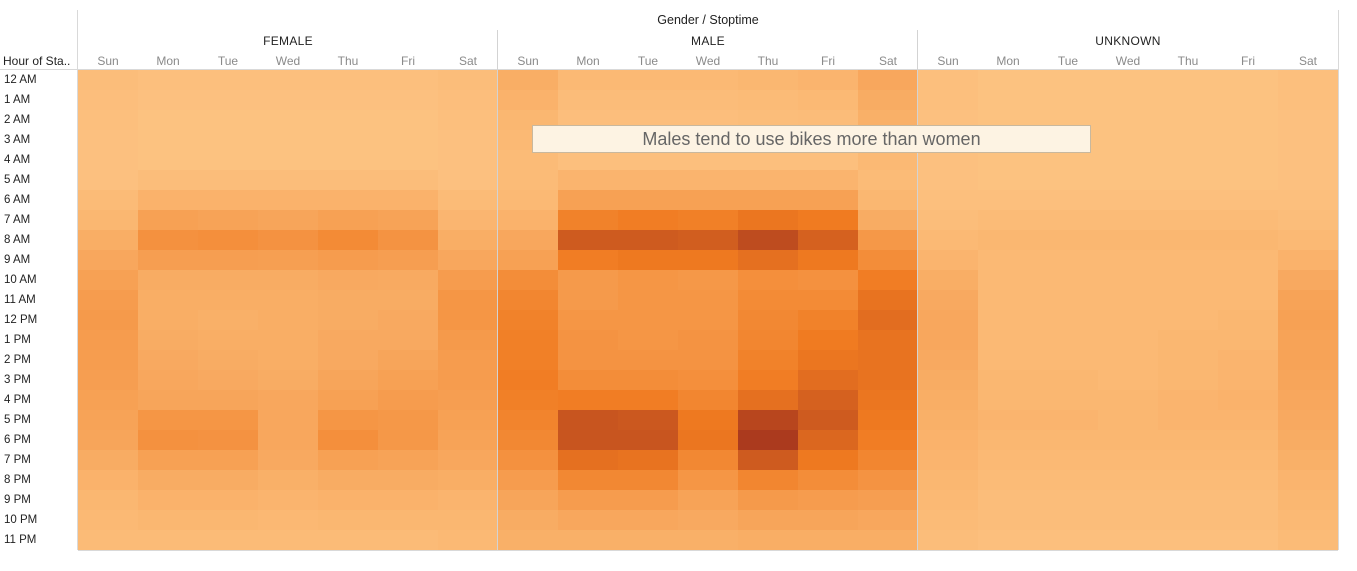 The width and height of the screenshot is (1357, 571). What do you see at coordinates (228, 61) in the screenshot?
I see `day-label: Tue` at bounding box center [228, 61].